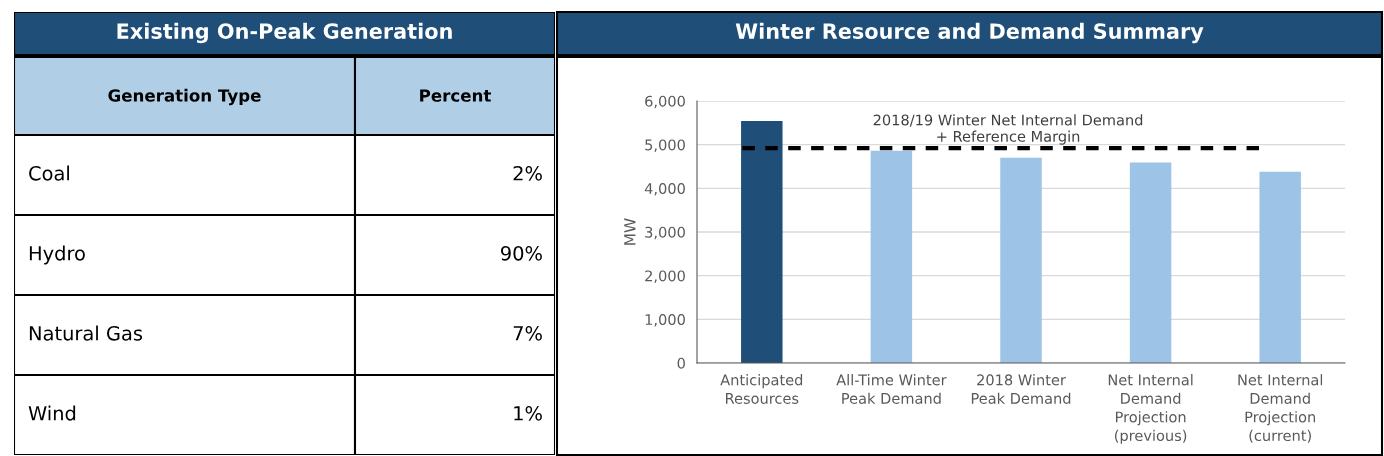 Image resolution: width=1384 pixels, height=456 pixels. Describe the element at coordinates (665, 233) in the screenshot. I see `y-tick-label: 3,000` at that location.